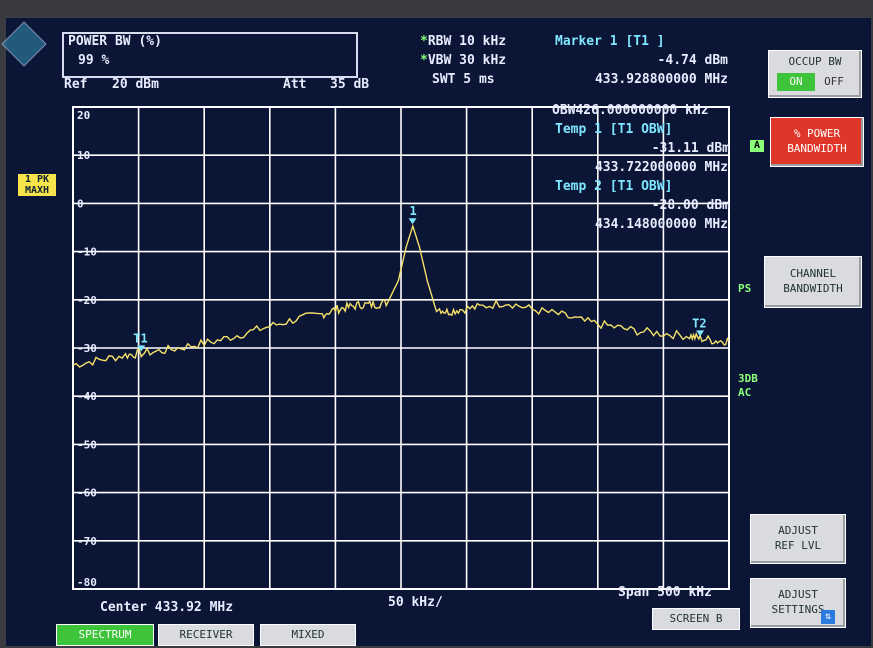  I want to click on adjust-ref-l1: ADJUST, so click(798, 530).